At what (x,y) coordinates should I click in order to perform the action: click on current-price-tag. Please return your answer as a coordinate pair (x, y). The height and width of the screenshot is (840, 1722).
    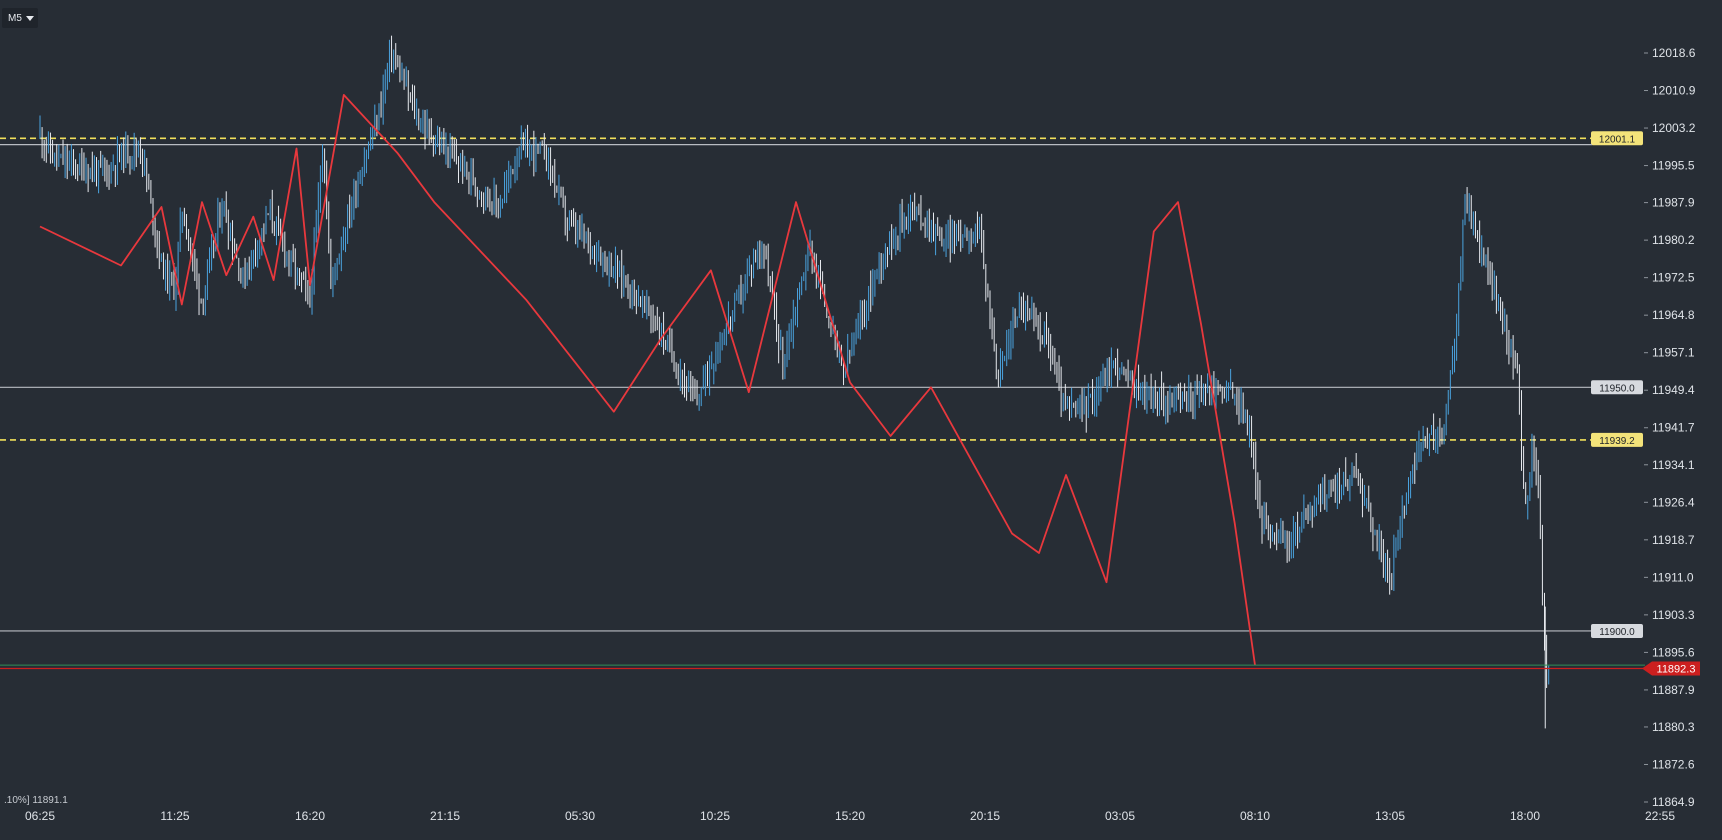
    Looking at the image, I should click on (1671, 668).